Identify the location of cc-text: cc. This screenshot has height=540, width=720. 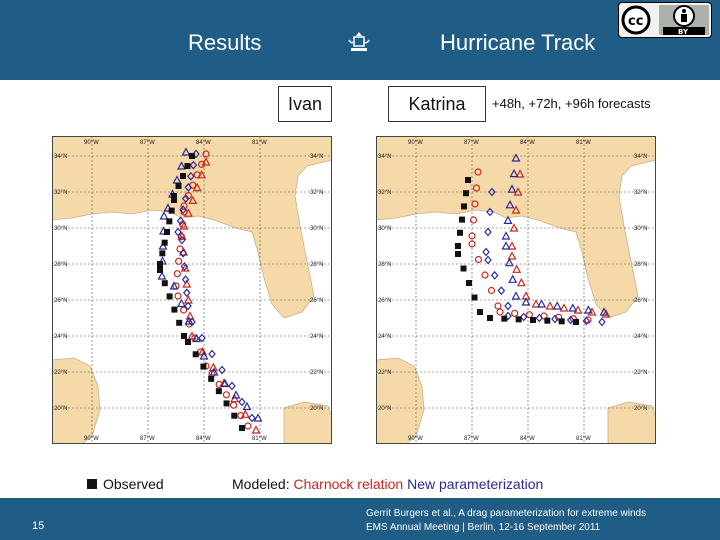
(635, 21).